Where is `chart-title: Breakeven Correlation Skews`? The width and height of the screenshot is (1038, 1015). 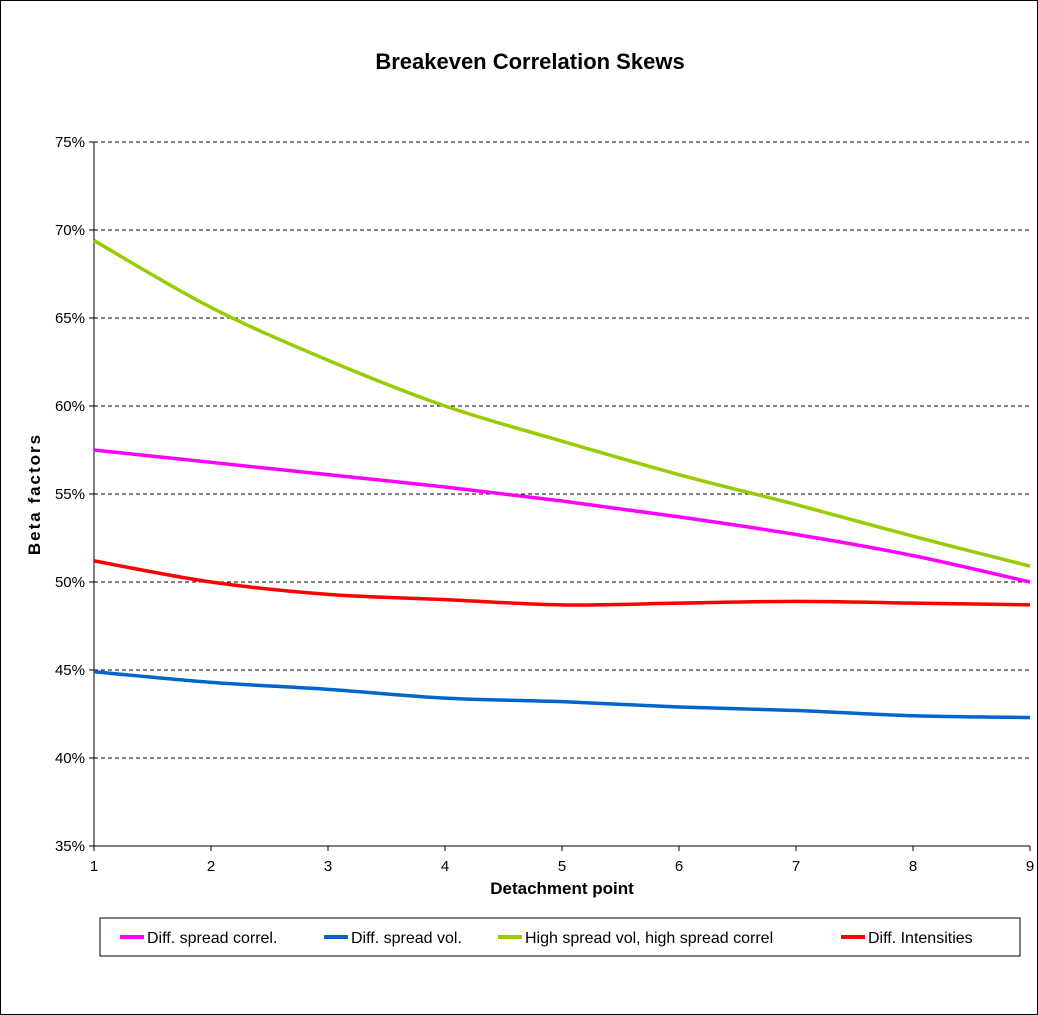 chart-title: Breakeven Correlation Skews is located at coordinates (529, 61).